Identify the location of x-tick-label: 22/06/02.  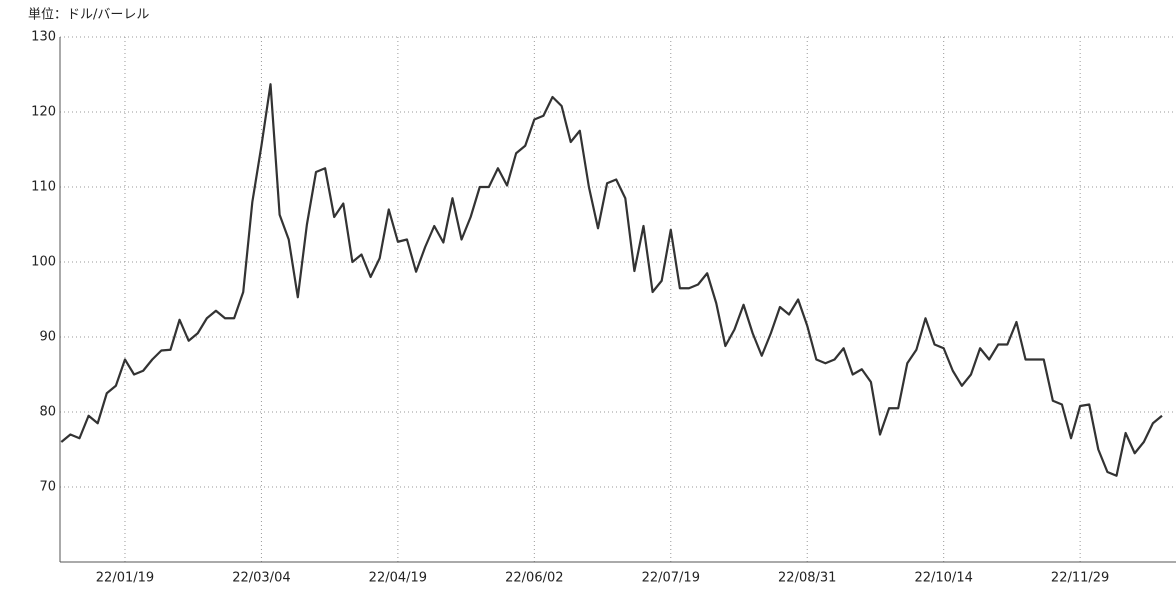
(534, 578).